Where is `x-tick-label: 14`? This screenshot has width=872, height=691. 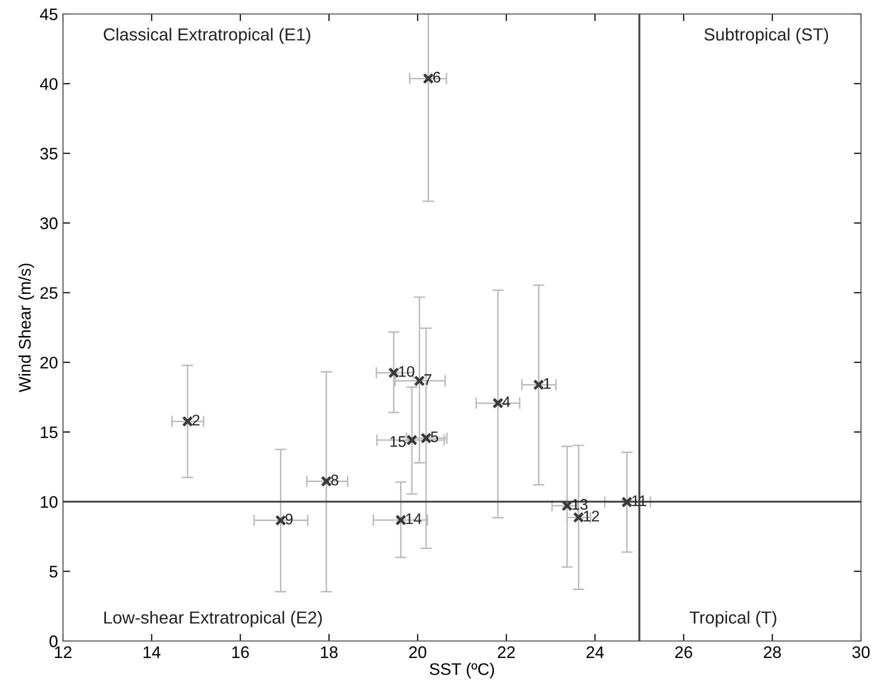 x-tick-label: 14 is located at coordinates (152, 652).